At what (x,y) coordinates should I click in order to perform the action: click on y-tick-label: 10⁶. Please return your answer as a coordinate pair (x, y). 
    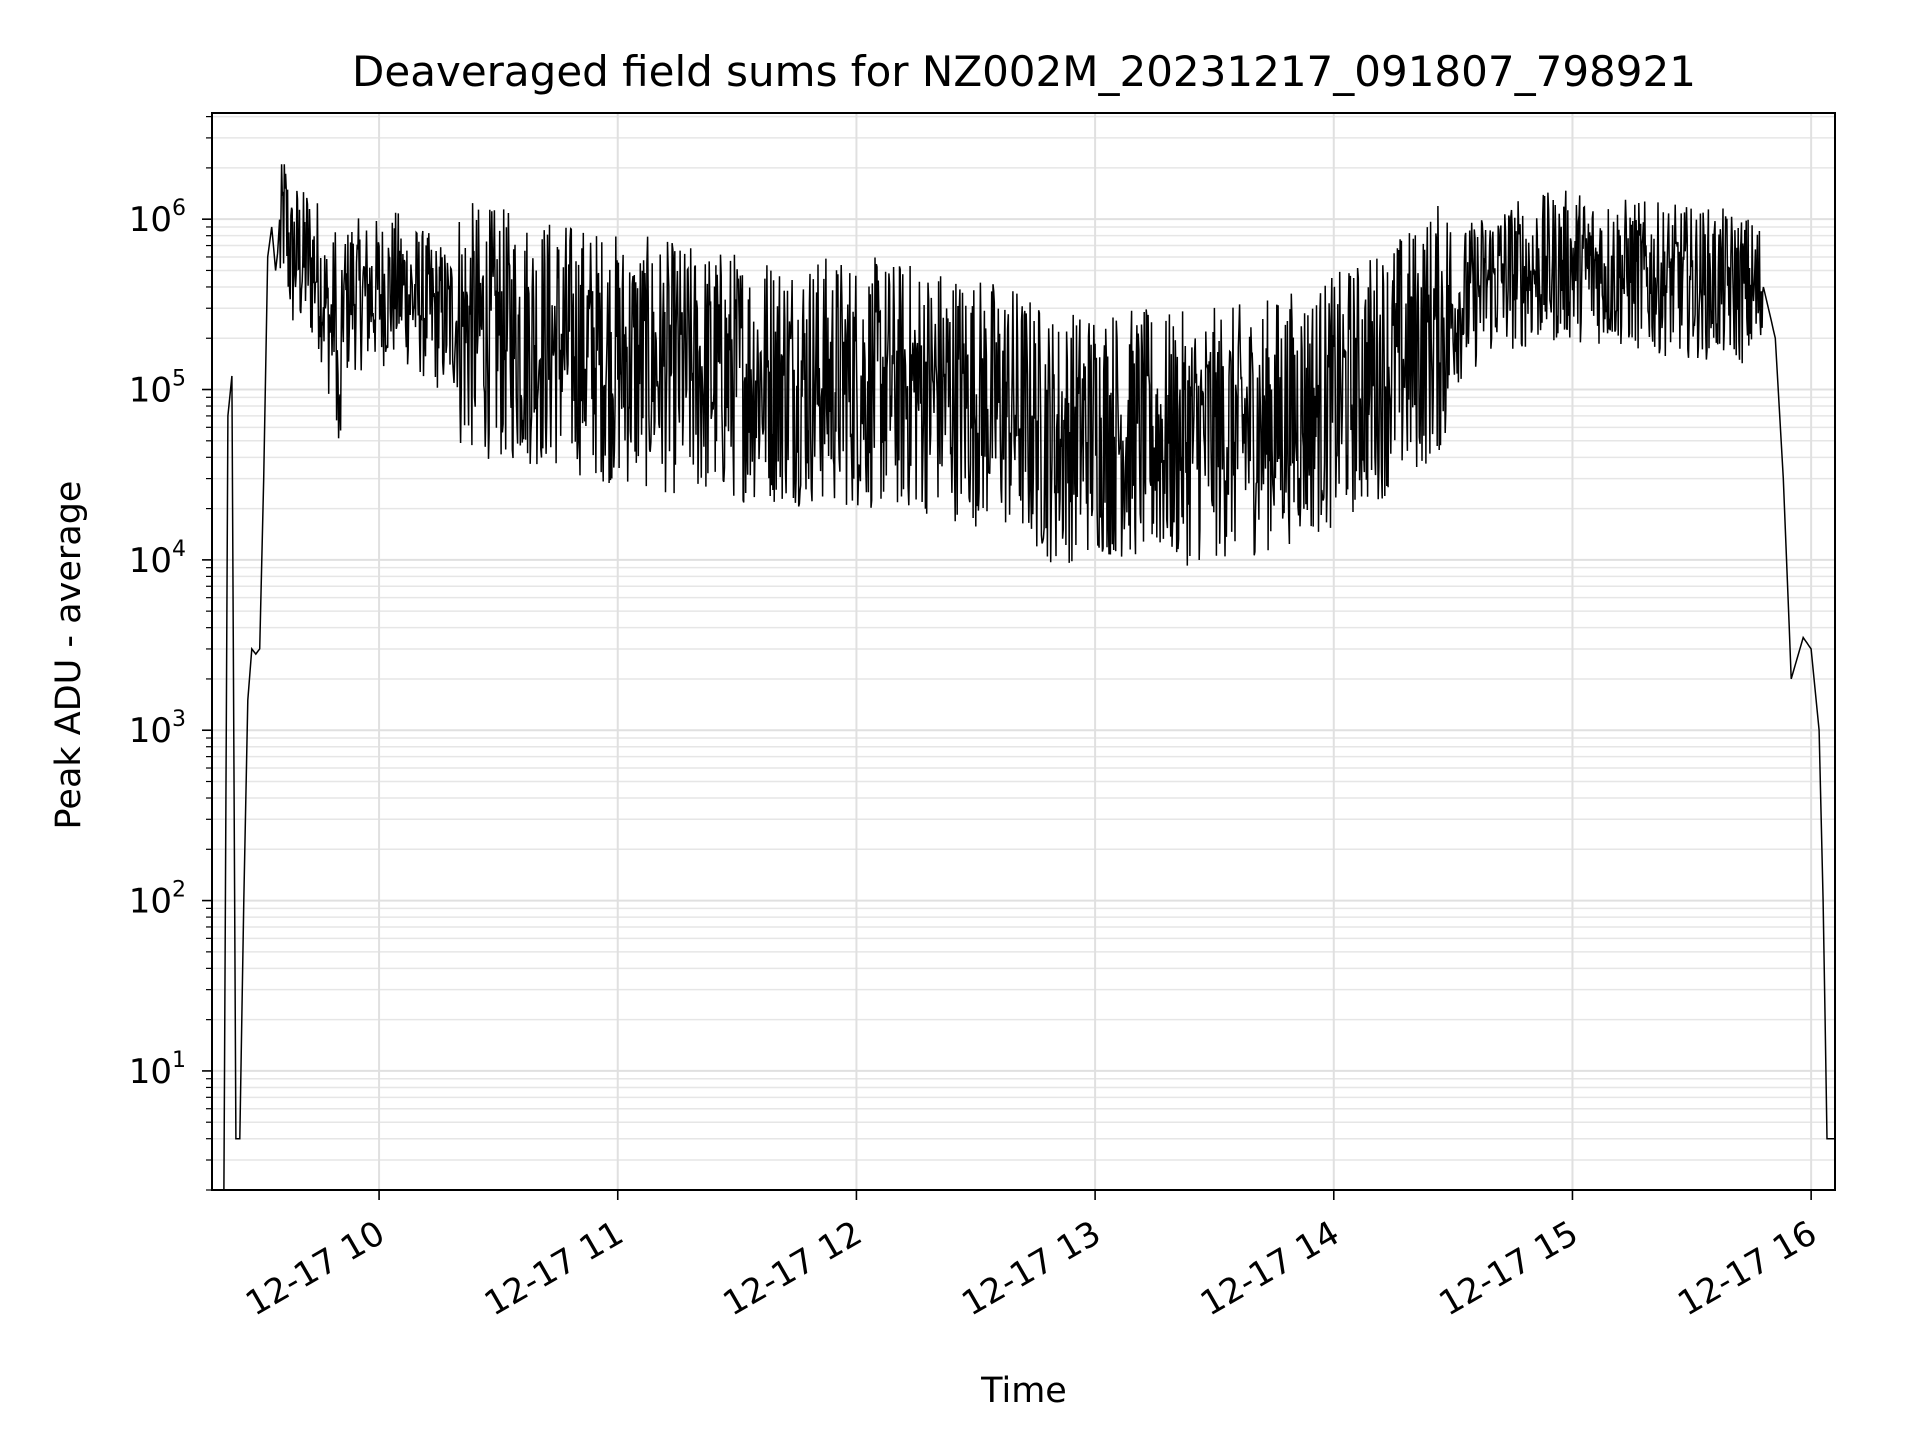
    Looking at the image, I should click on (157, 218).